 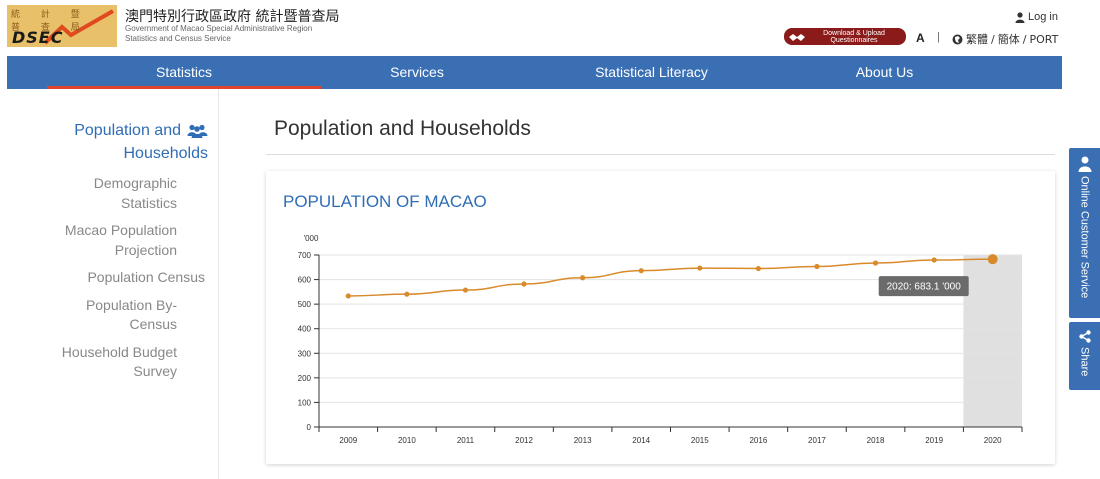 I want to click on online-customer-service-tab: Online Customer Service, so click(x=1084, y=233).